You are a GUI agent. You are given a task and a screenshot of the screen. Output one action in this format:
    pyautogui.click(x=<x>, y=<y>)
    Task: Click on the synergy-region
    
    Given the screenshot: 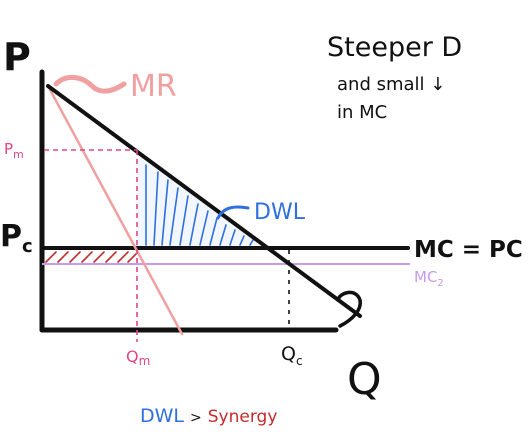 What is the action you would take?
    pyautogui.click(x=91, y=257)
    